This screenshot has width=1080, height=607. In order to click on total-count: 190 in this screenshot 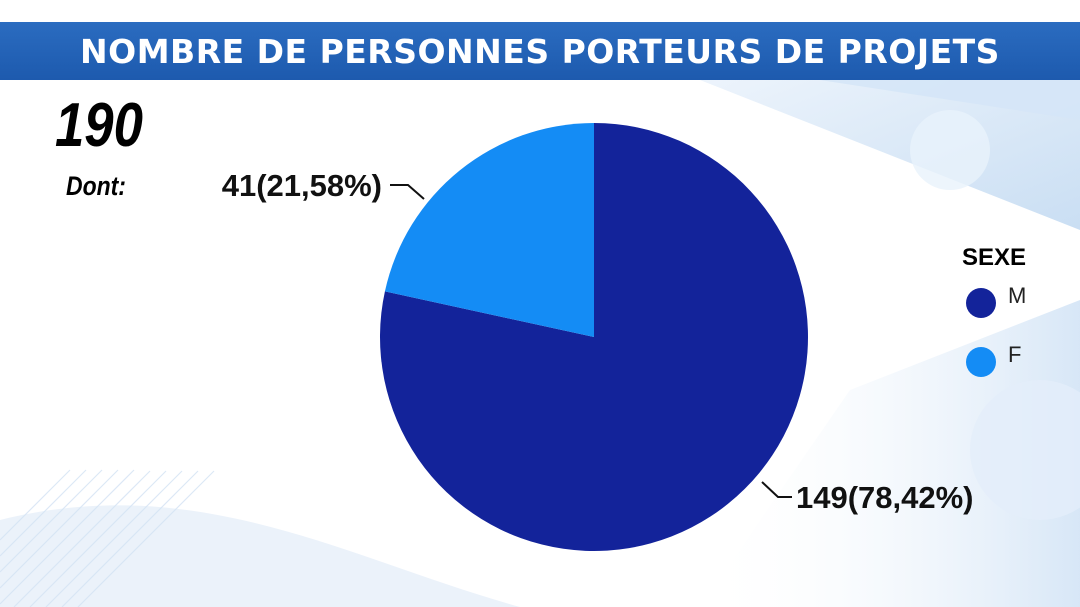, I will do `click(99, 125)`.